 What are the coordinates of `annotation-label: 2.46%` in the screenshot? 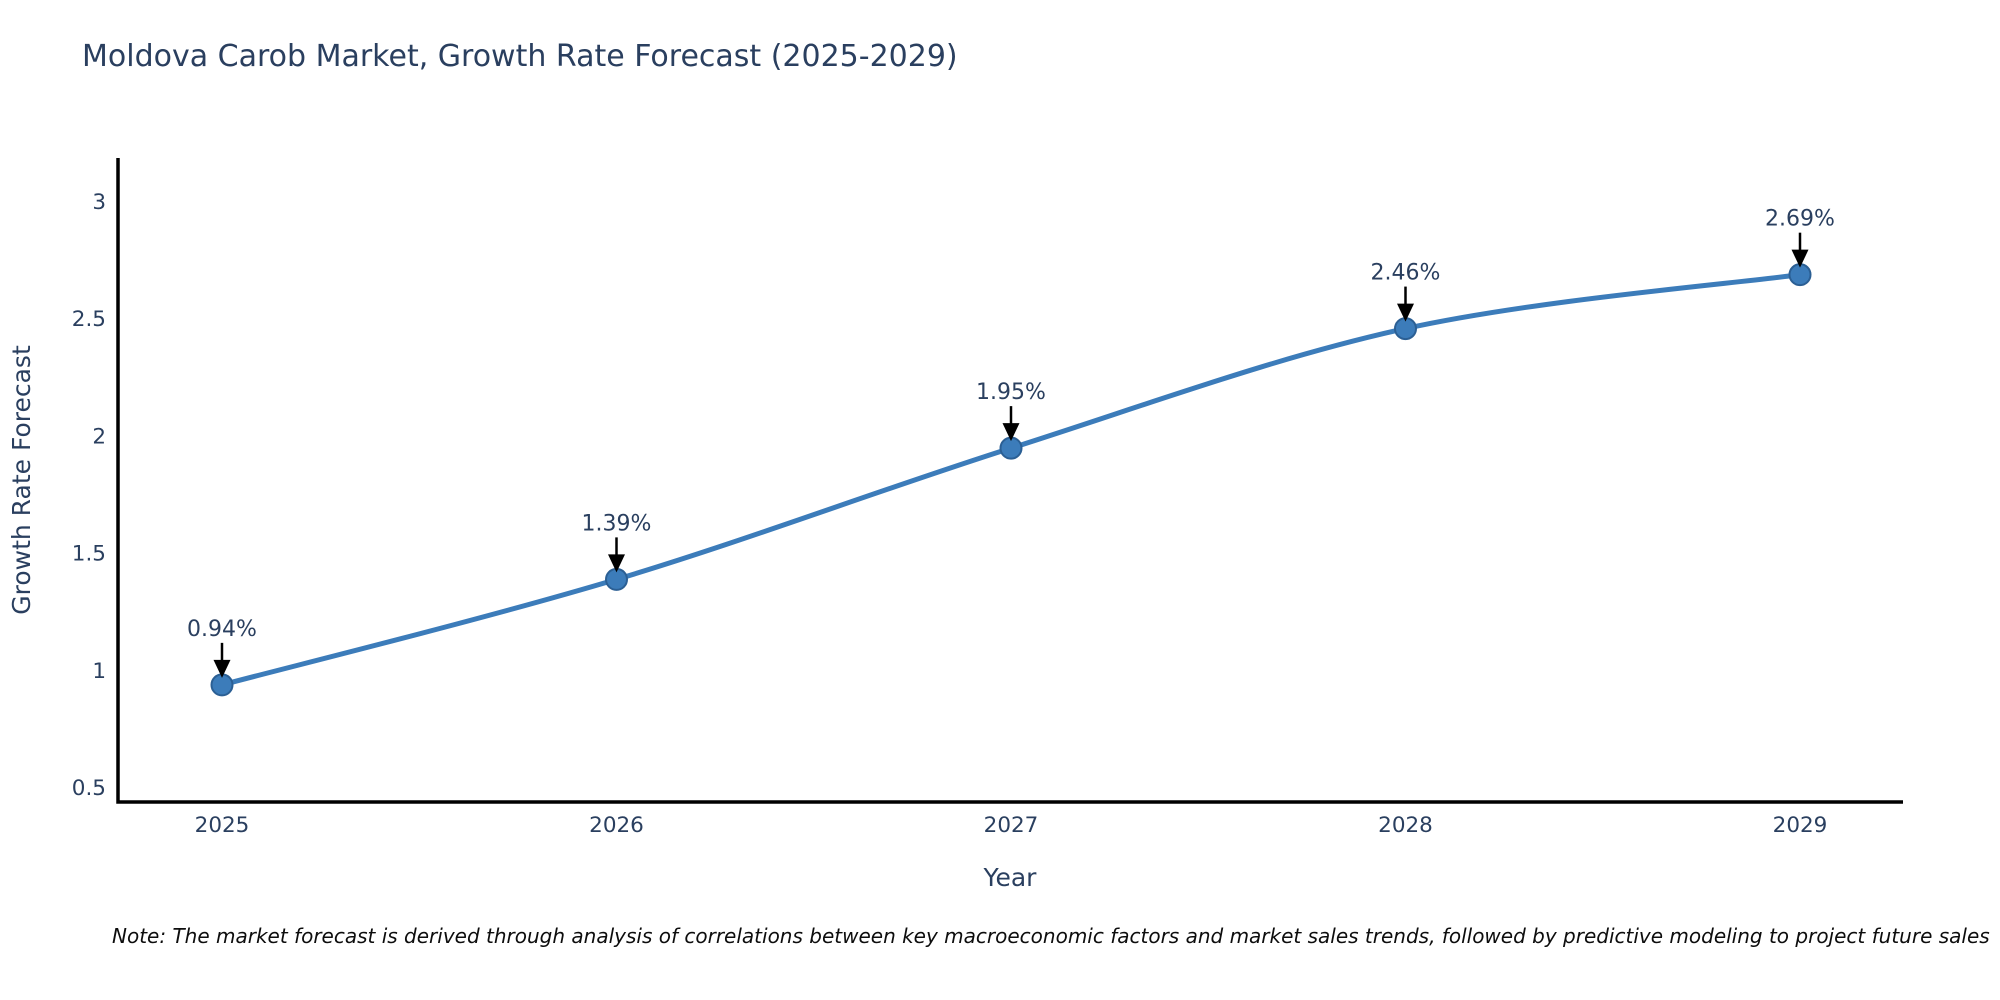 It's located at (1406, 273).